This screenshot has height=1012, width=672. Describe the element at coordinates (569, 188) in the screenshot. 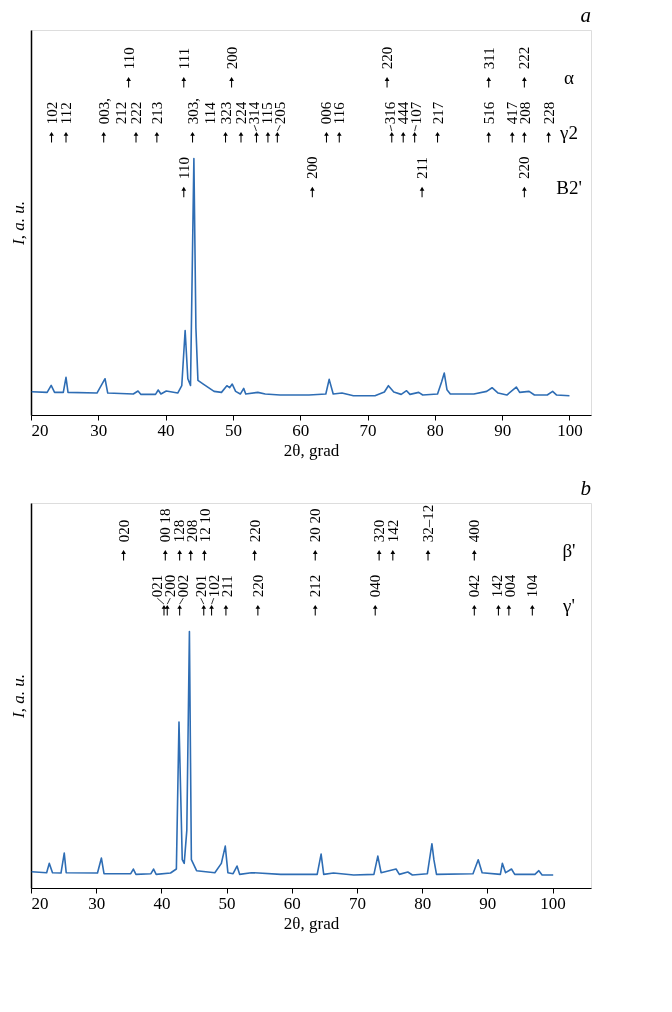

I see `series-label: B2'` at that location.